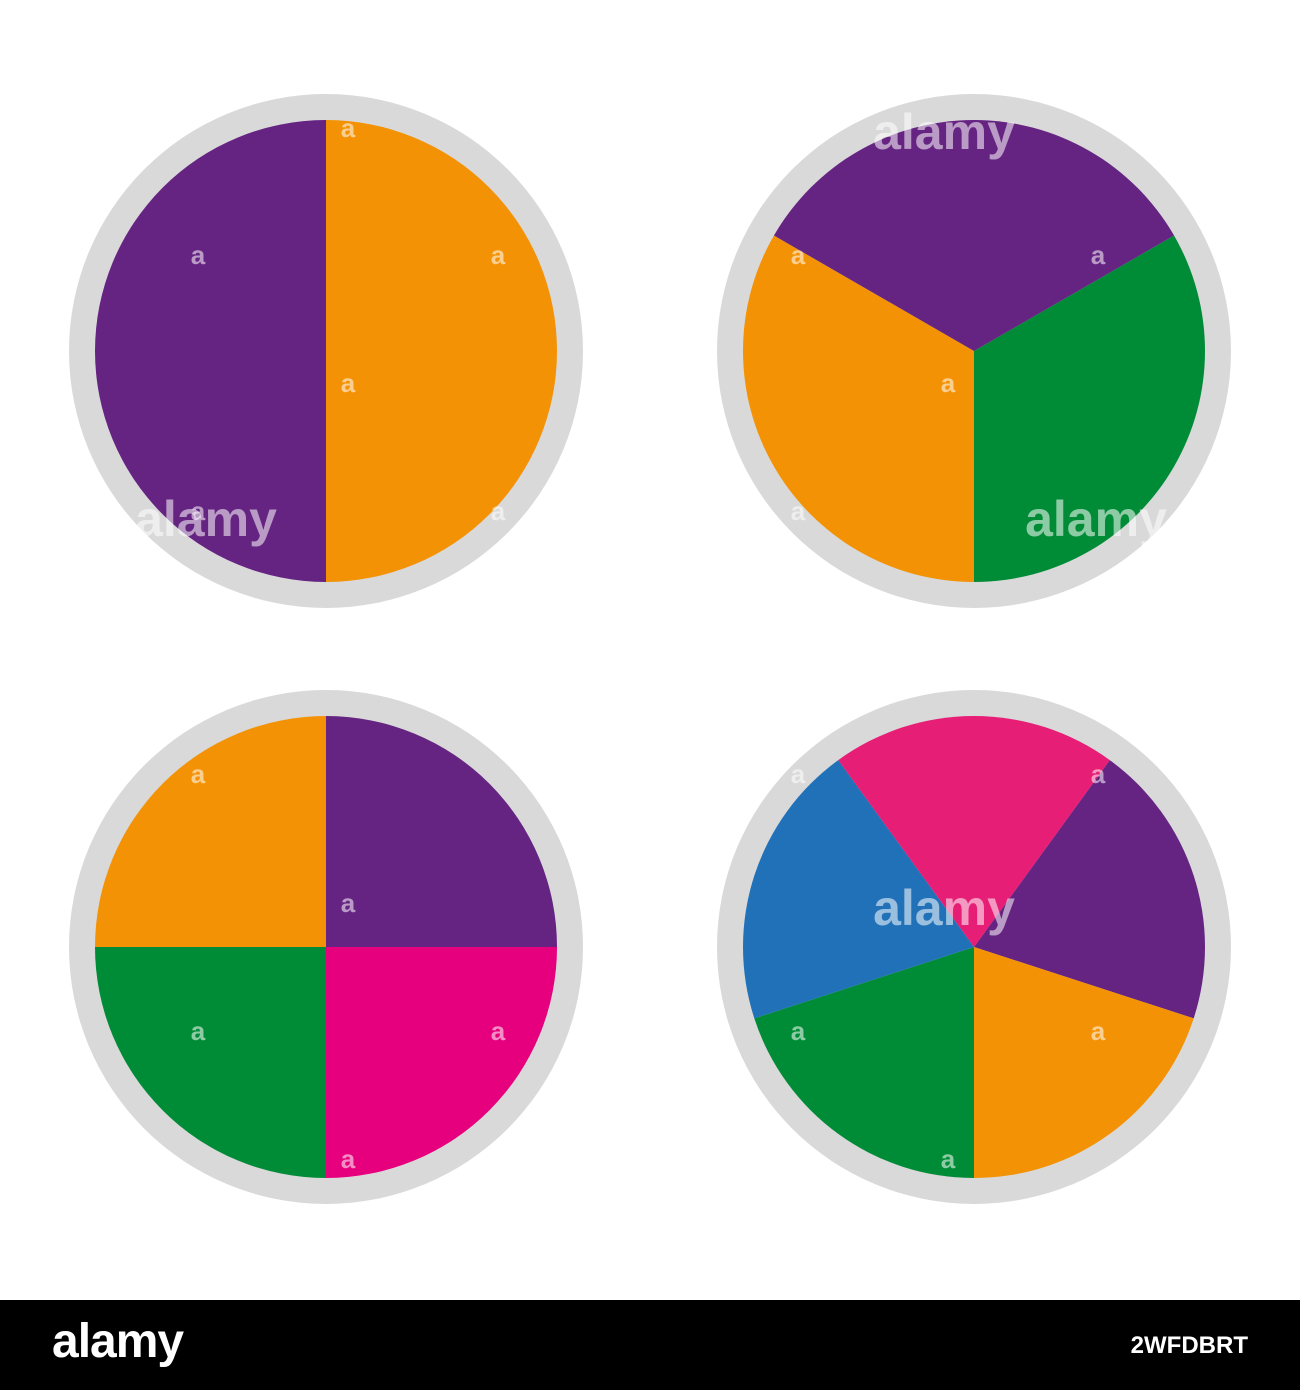 Image resolution: width=1300 pixels, height=1390 pixels. I want to click on pie-chart-fifths, so click(974, 947).